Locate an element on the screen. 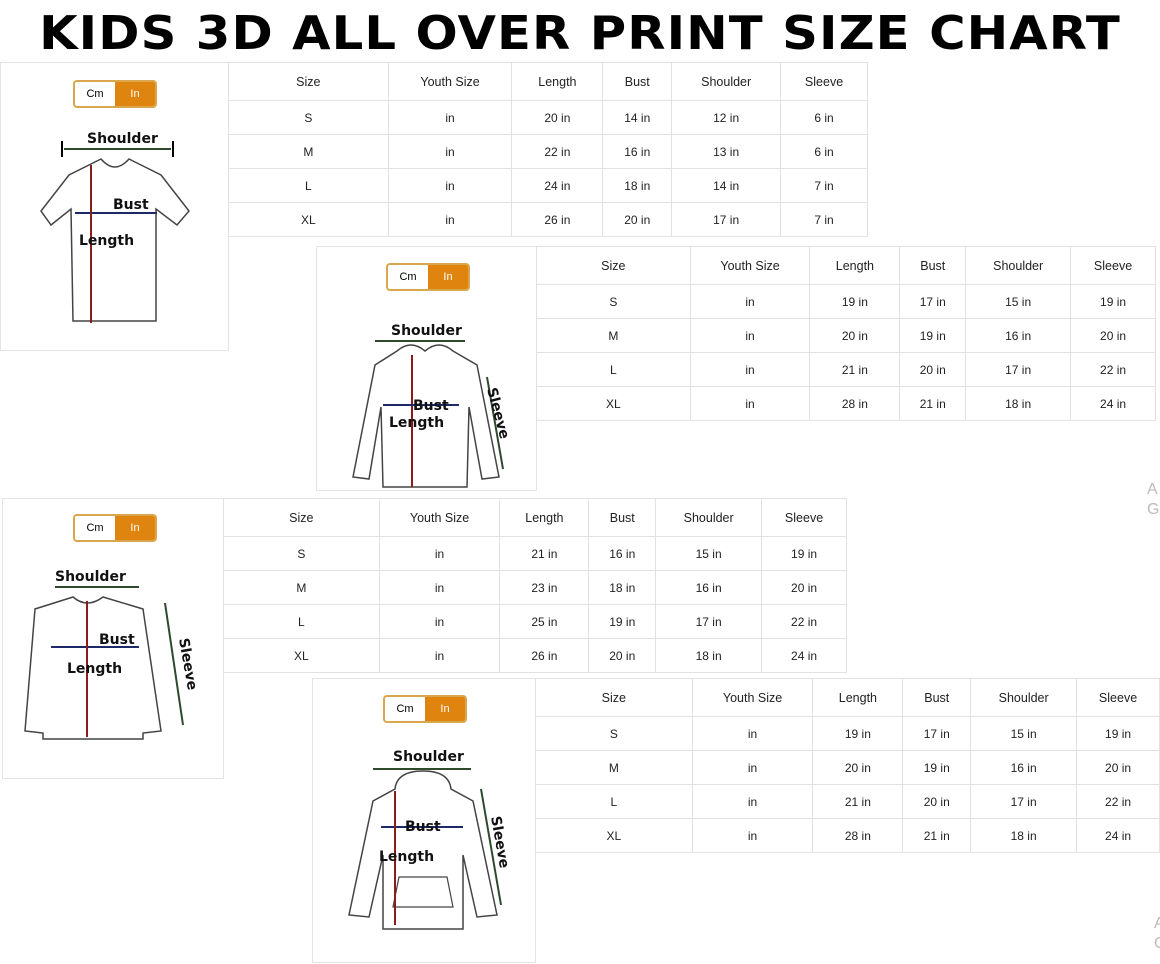 Image resolution: width=1160 pixels, height=964 pixels. zip-hoodie-icon: Shoulder Bust Length Sleeve is located at coordinates (432, 405).